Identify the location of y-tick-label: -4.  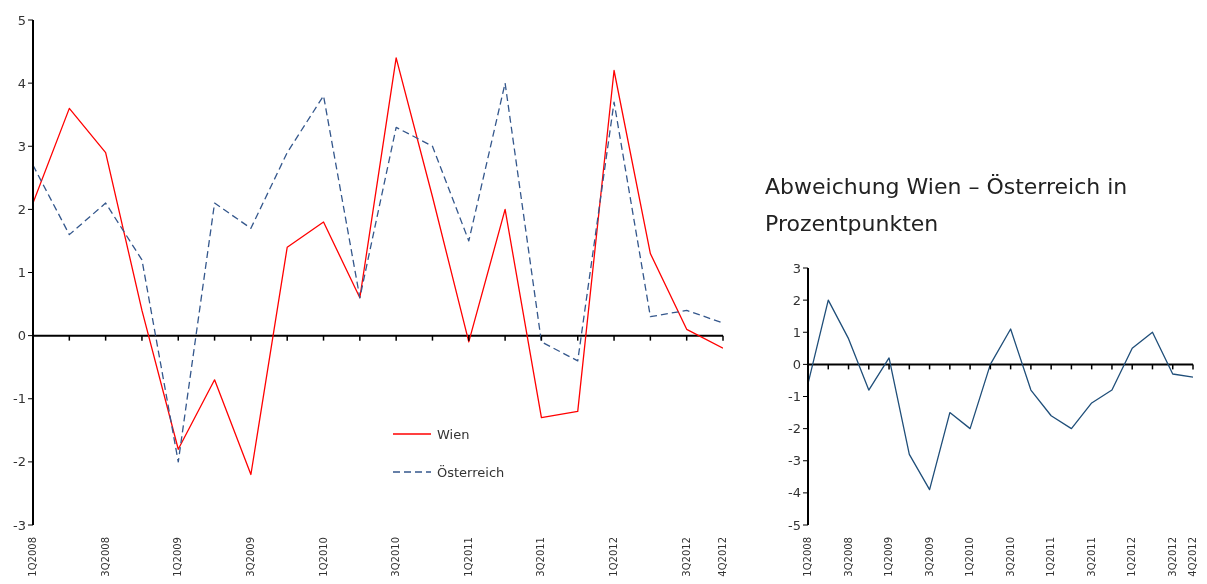
(794, 493).